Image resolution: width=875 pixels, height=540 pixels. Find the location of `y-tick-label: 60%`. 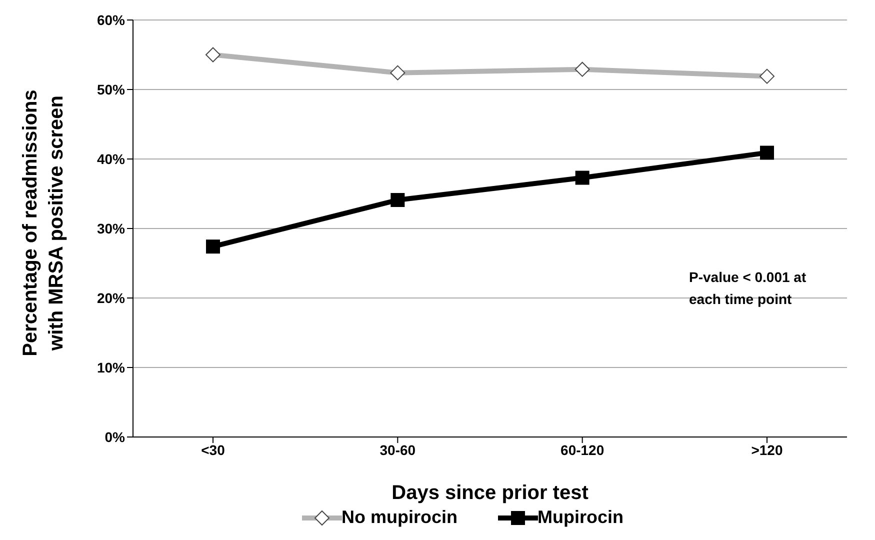

y-tick-label: 60% is located at coordinates (111, 20).